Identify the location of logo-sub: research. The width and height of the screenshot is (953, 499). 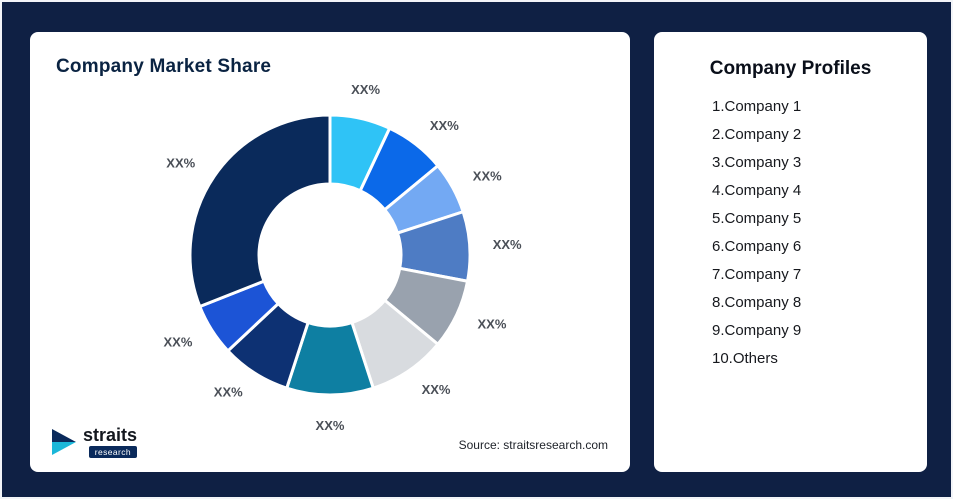
(113, 452).